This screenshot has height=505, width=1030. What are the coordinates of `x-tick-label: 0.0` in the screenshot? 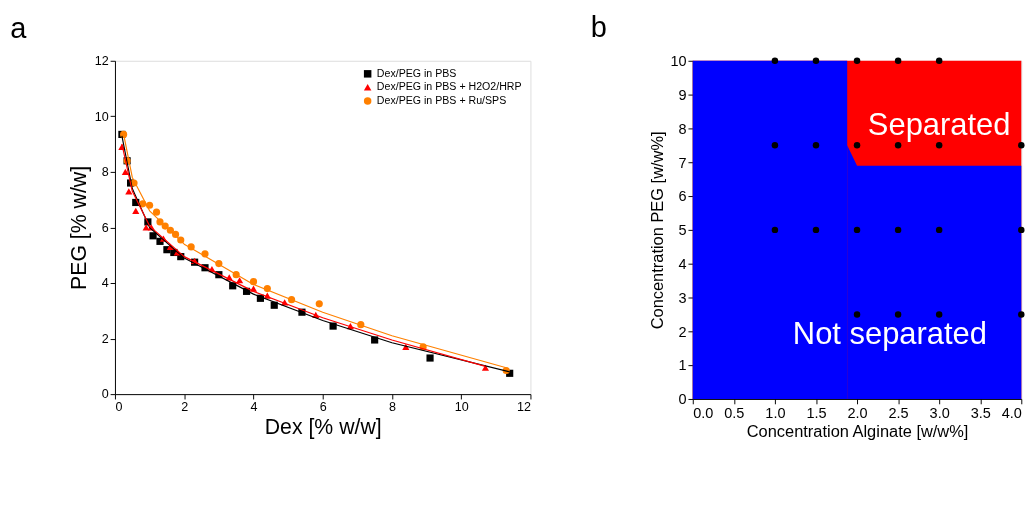 It's located at (703, 412).